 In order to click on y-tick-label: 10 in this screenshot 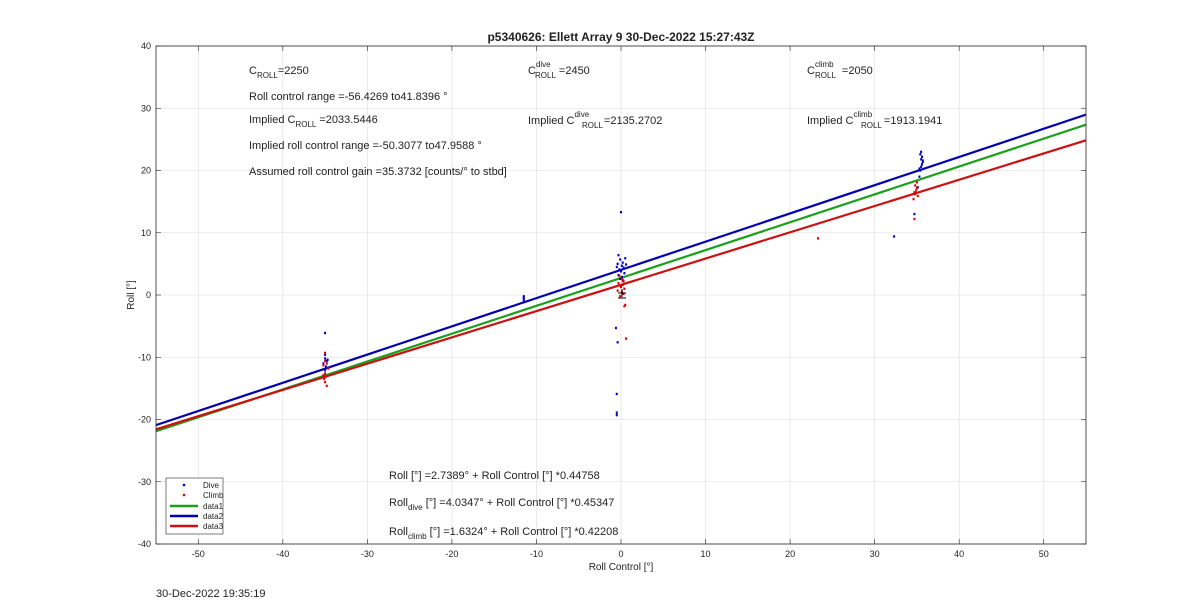, I will do `click(146, 233)`.